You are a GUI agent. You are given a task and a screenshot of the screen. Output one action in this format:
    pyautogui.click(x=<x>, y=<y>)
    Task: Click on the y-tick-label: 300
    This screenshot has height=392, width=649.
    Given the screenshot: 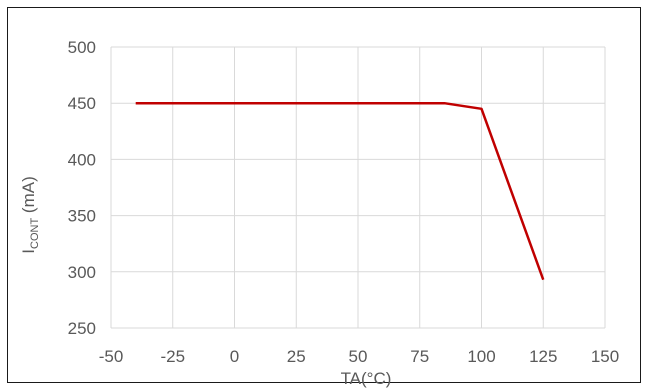 What is the action you would take?
    pyautogui.click(x=82, y=272)
    